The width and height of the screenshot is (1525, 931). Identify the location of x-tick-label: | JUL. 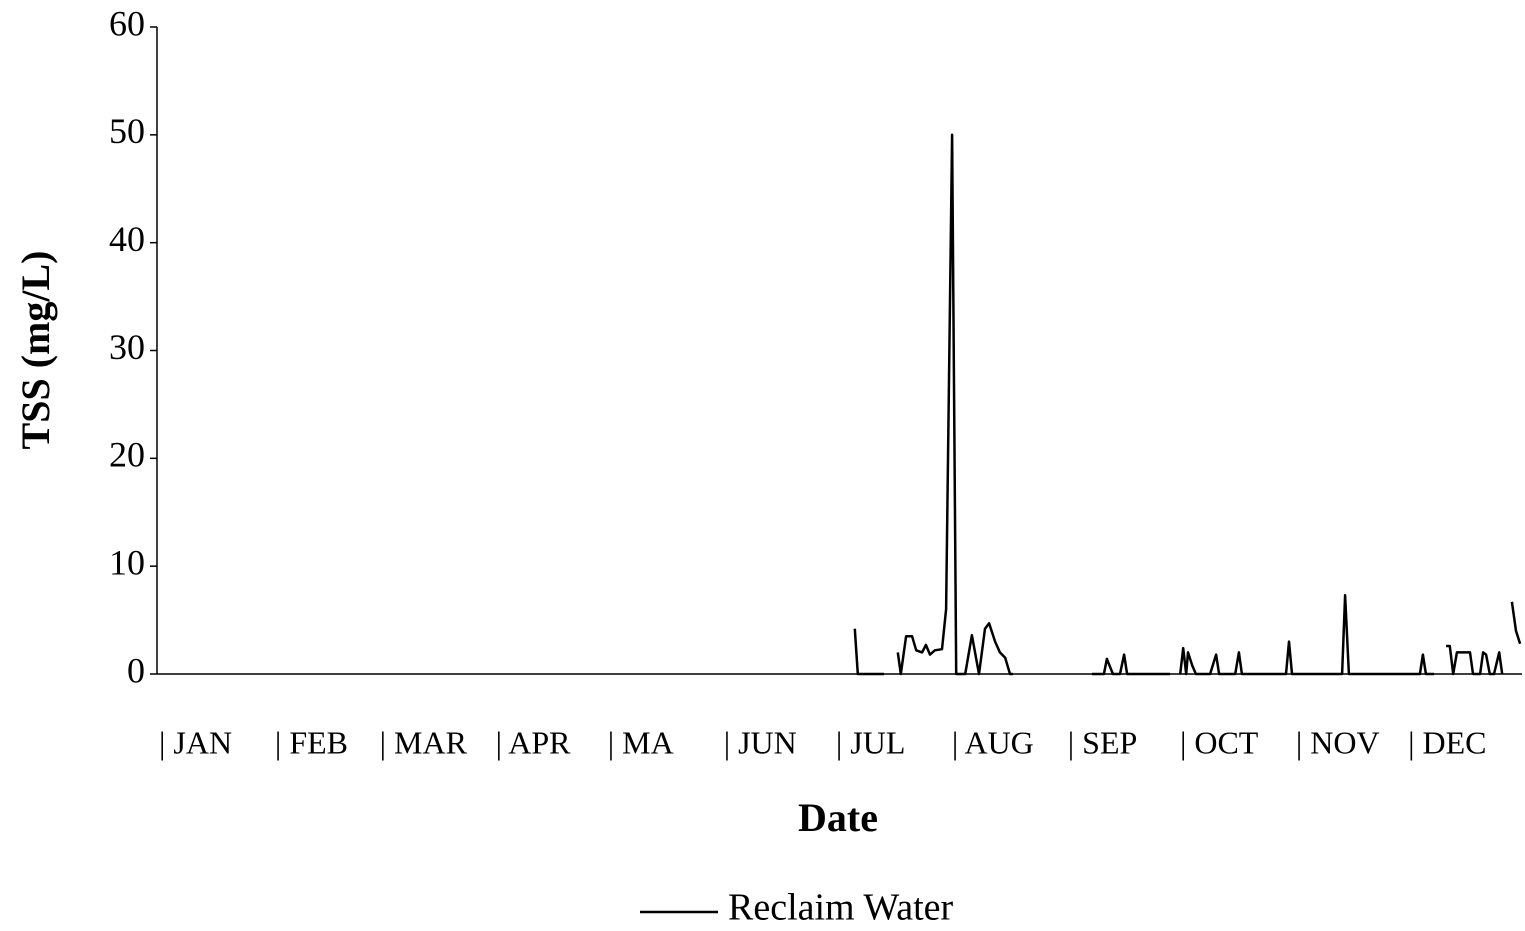
(871, 742).